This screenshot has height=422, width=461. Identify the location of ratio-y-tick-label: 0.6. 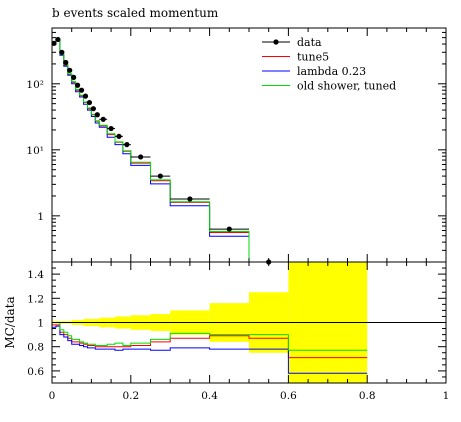
(35, 372).